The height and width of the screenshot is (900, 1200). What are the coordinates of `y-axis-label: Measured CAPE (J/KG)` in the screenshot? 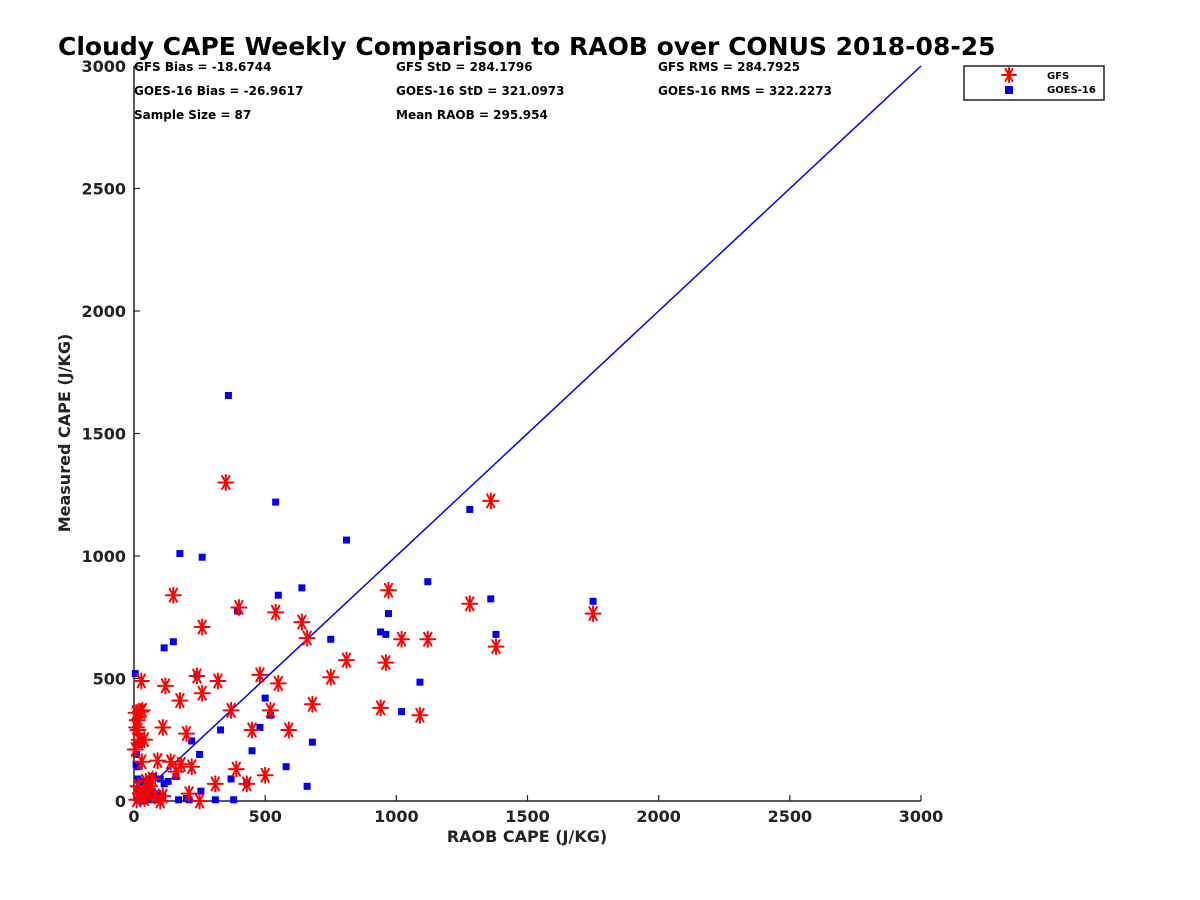 It's located at (64, 433).